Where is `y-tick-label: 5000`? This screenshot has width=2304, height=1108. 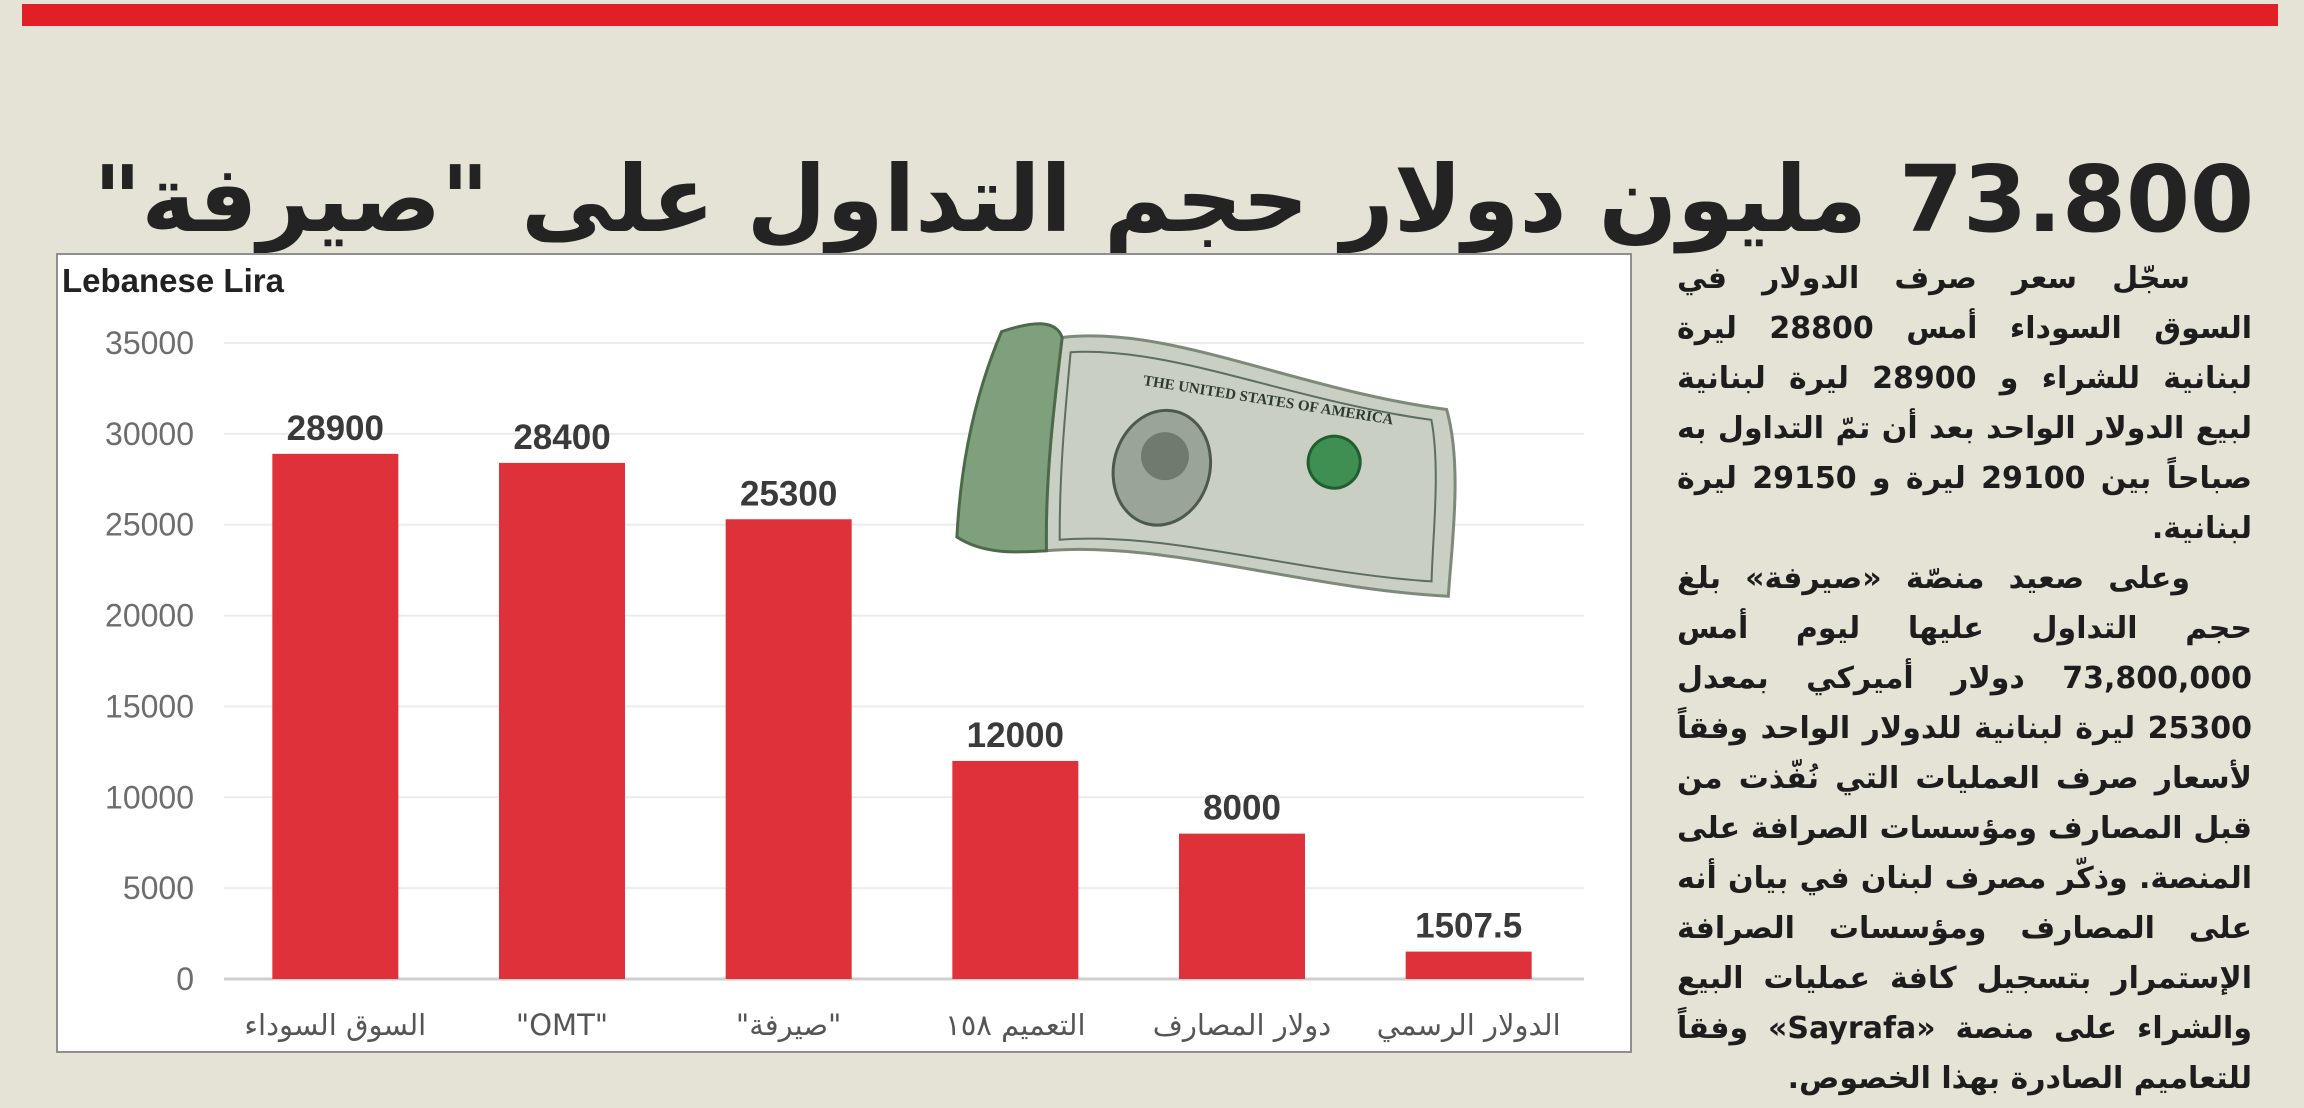 y-tick-label: 5000 is located at coordinates (158, 888).